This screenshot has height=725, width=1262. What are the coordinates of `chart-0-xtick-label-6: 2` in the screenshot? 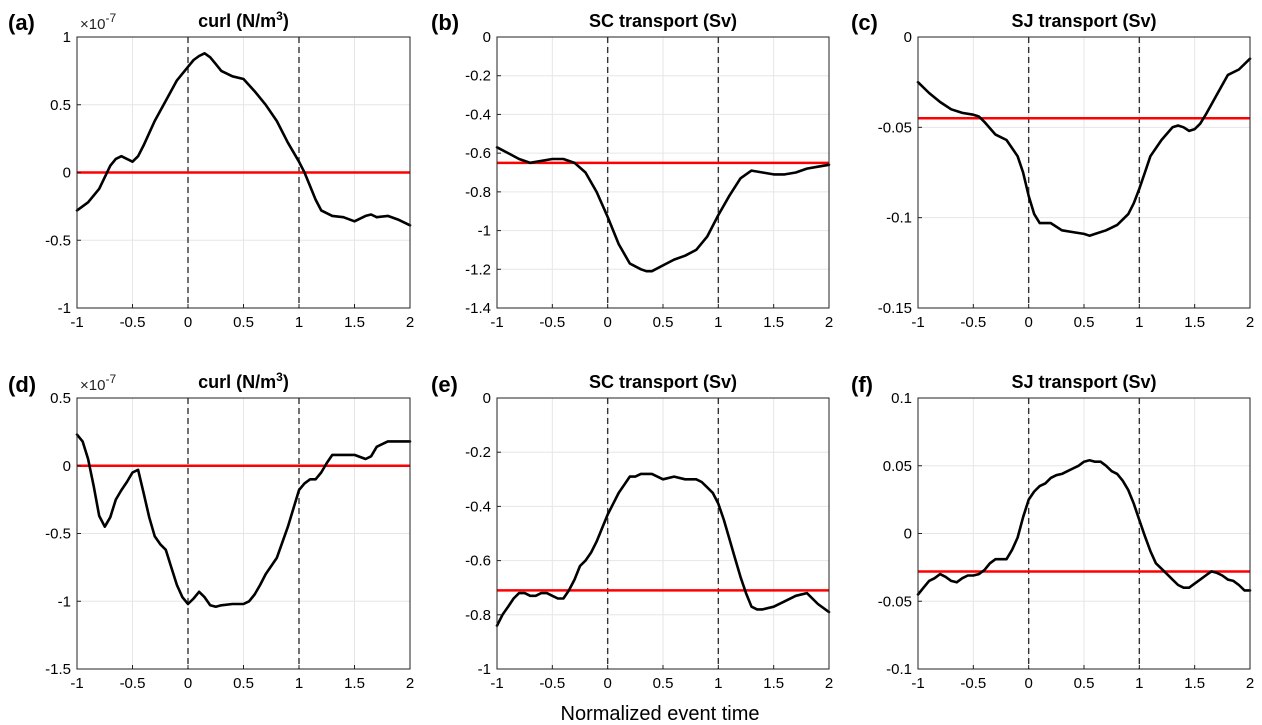 It's located at (410, 322).